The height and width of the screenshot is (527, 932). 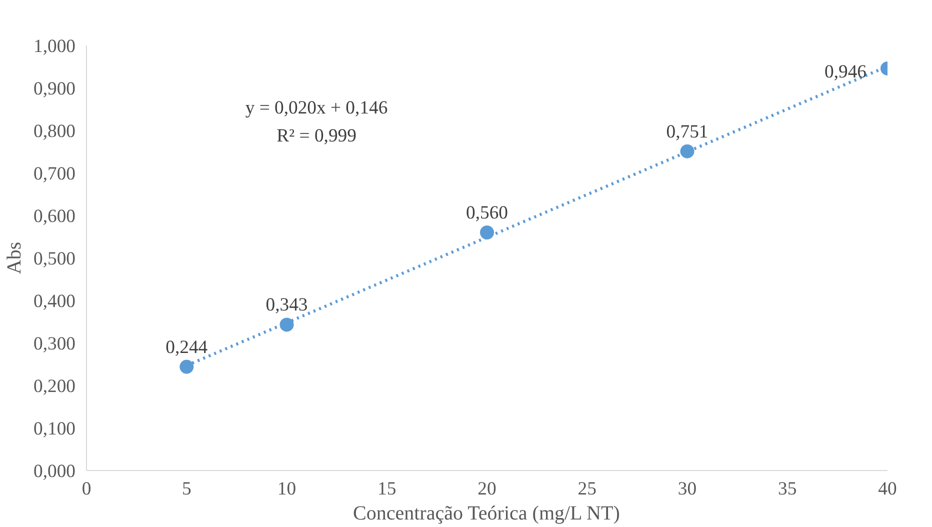 What do you see at coordinates (316, 108) in the screenshot?
I see `annotation: y = 0,020x + 0,146` at bounding box center [316, 108].